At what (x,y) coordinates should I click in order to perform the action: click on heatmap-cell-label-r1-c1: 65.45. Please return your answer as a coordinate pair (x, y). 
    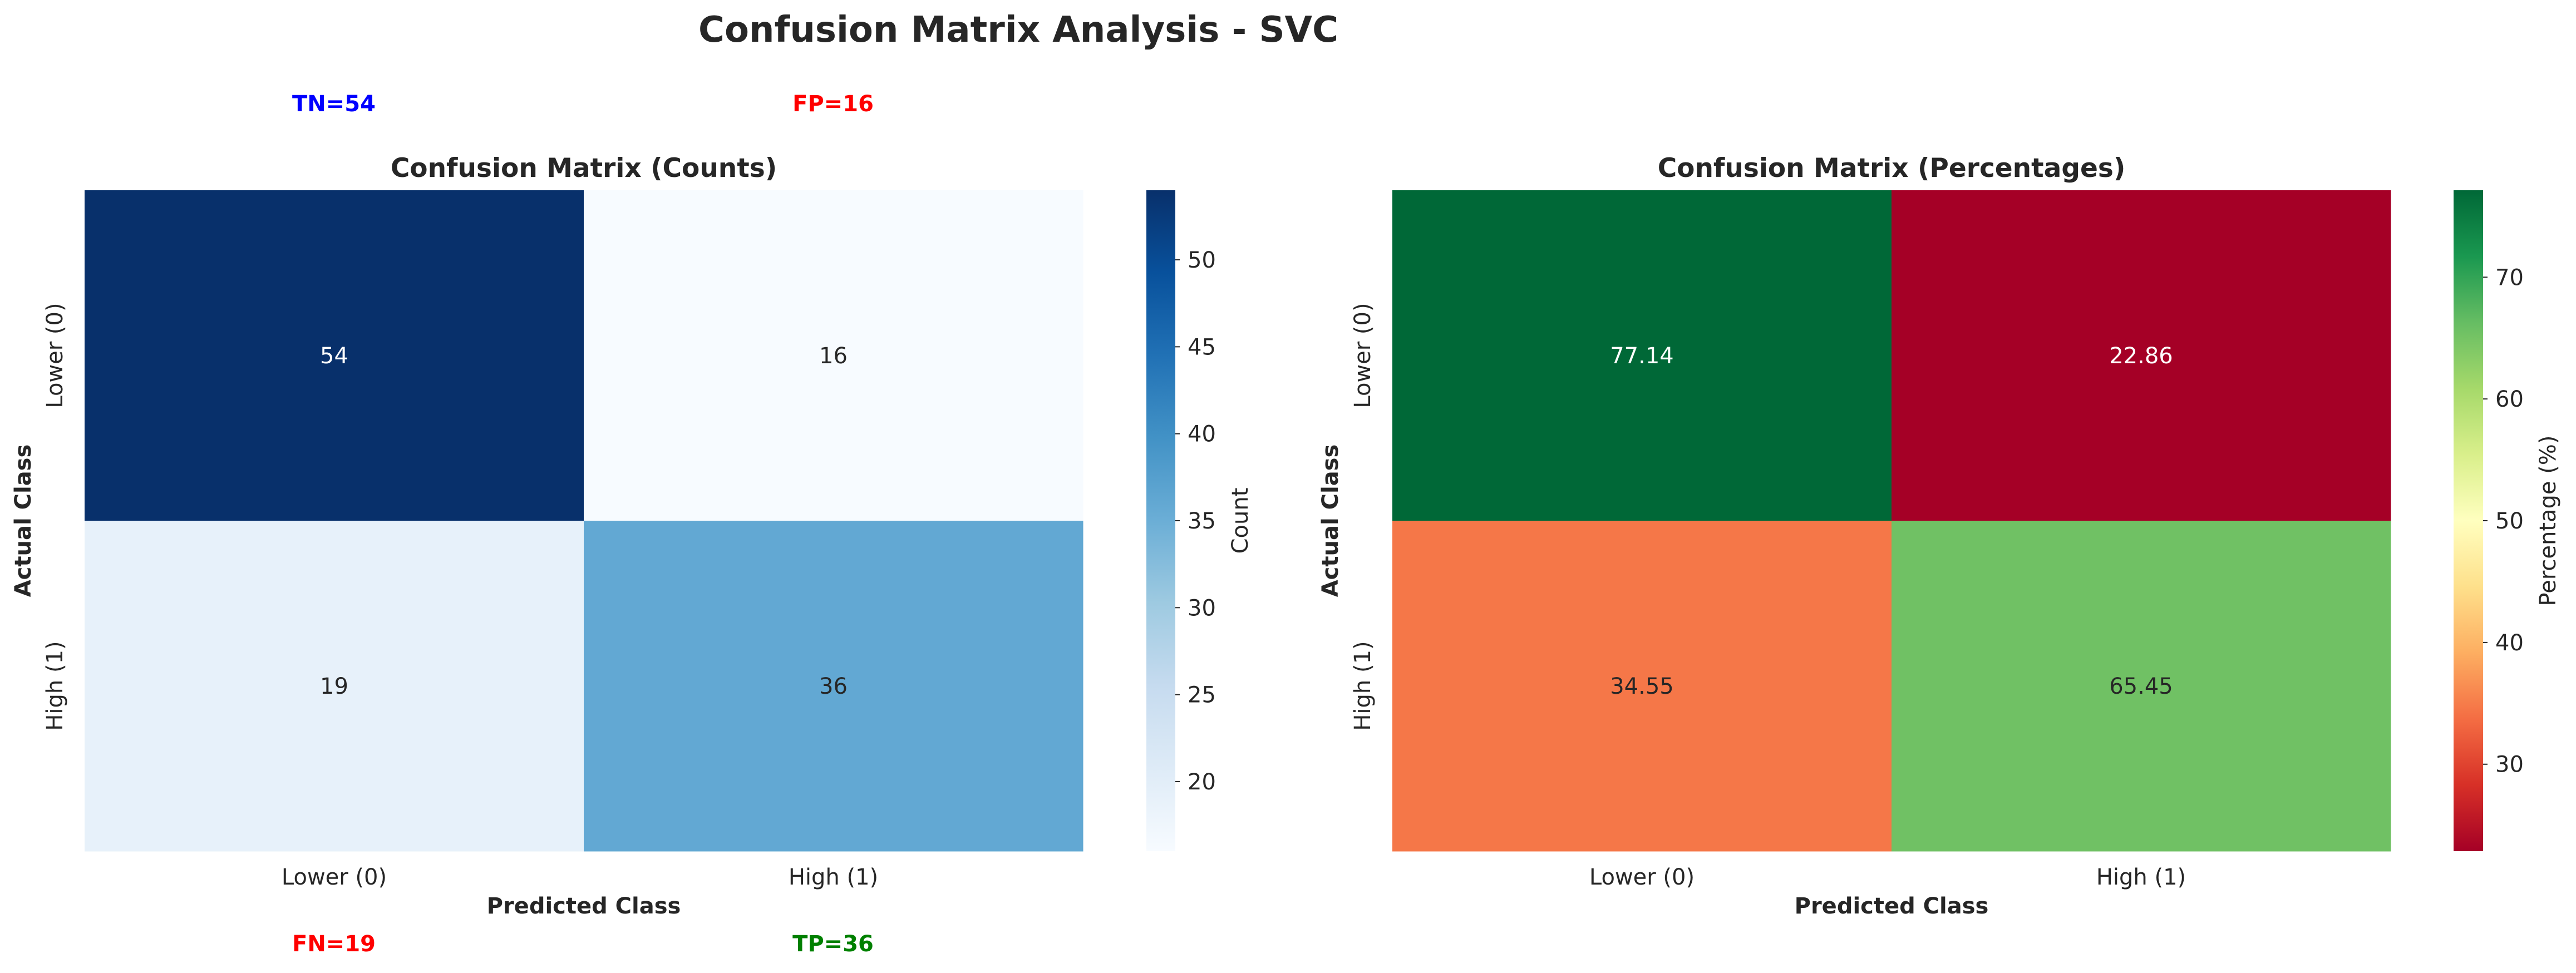
    Looking at the image, I should click on (2141, 686).